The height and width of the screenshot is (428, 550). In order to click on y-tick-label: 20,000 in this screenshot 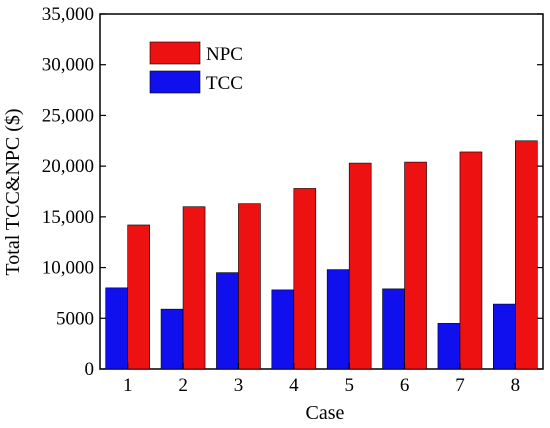, I will do `click(68, 166)`.